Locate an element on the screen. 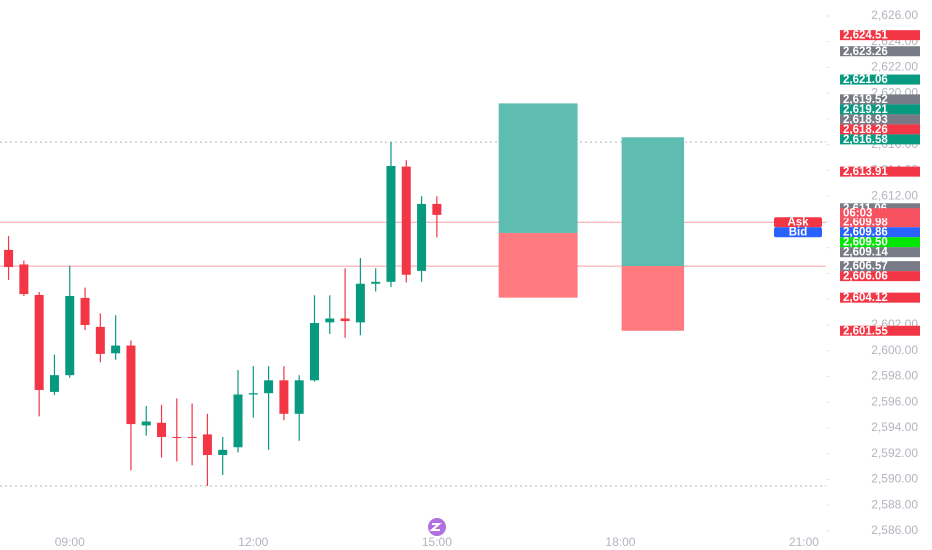 The width and height of the screenshot is (932, 550). x-tick-label: 21:00 is located at coordinates (804, 542).